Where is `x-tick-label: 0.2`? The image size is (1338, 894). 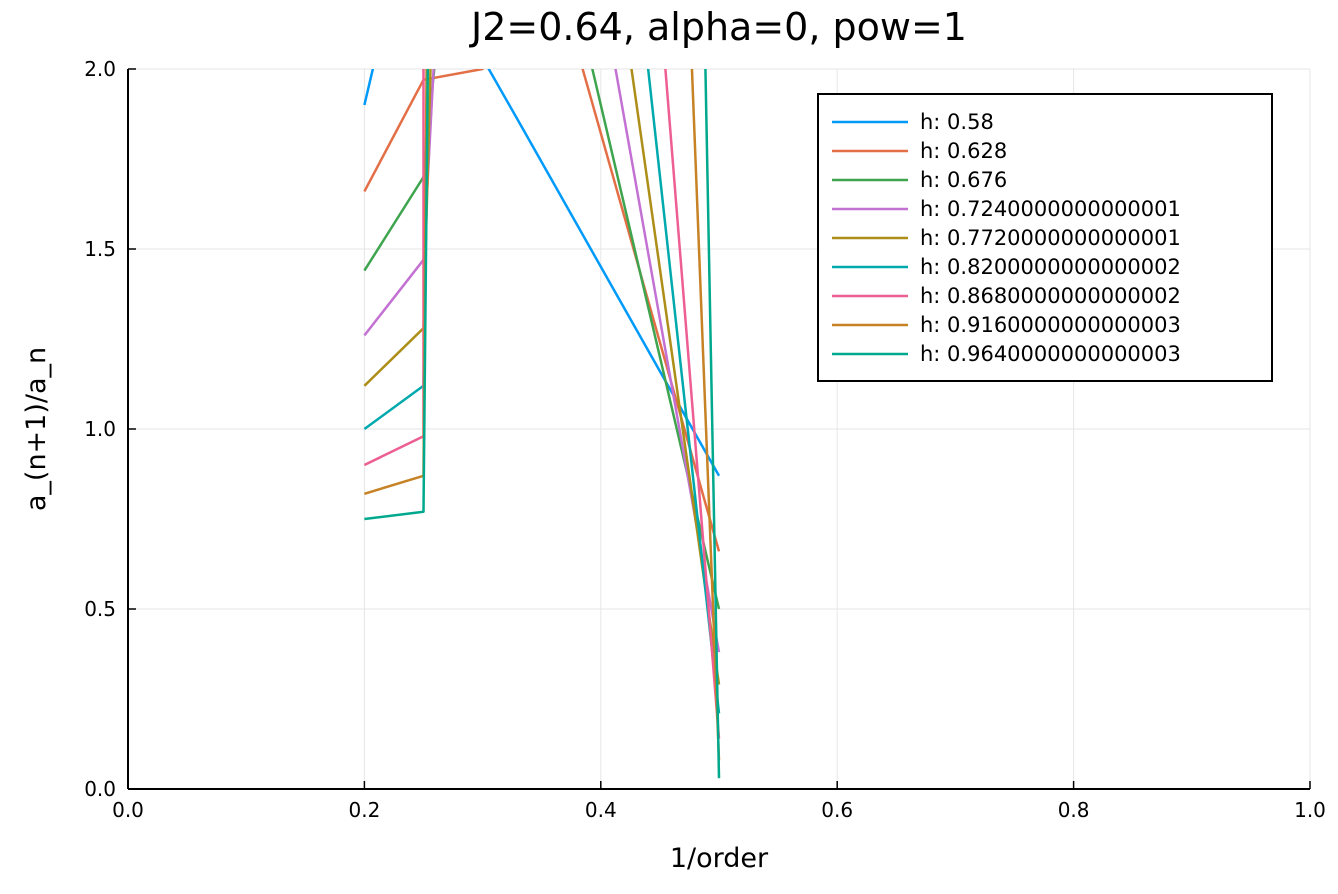
x-tick-label: 0.2 is located at coordinates (364, 810).